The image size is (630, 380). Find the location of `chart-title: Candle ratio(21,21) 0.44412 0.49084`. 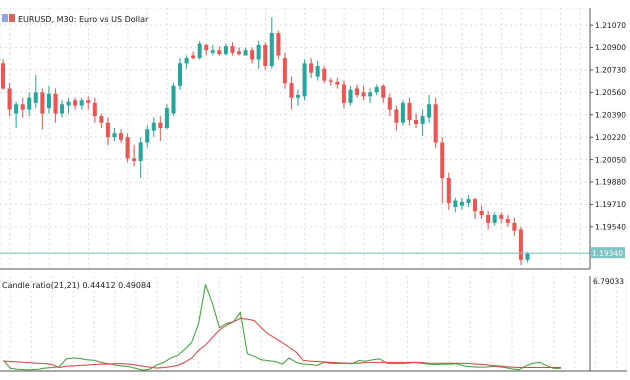

chart-title: Candle ratio(21,21) 0.44412 0.49084 is located at coordinates (77, 285).